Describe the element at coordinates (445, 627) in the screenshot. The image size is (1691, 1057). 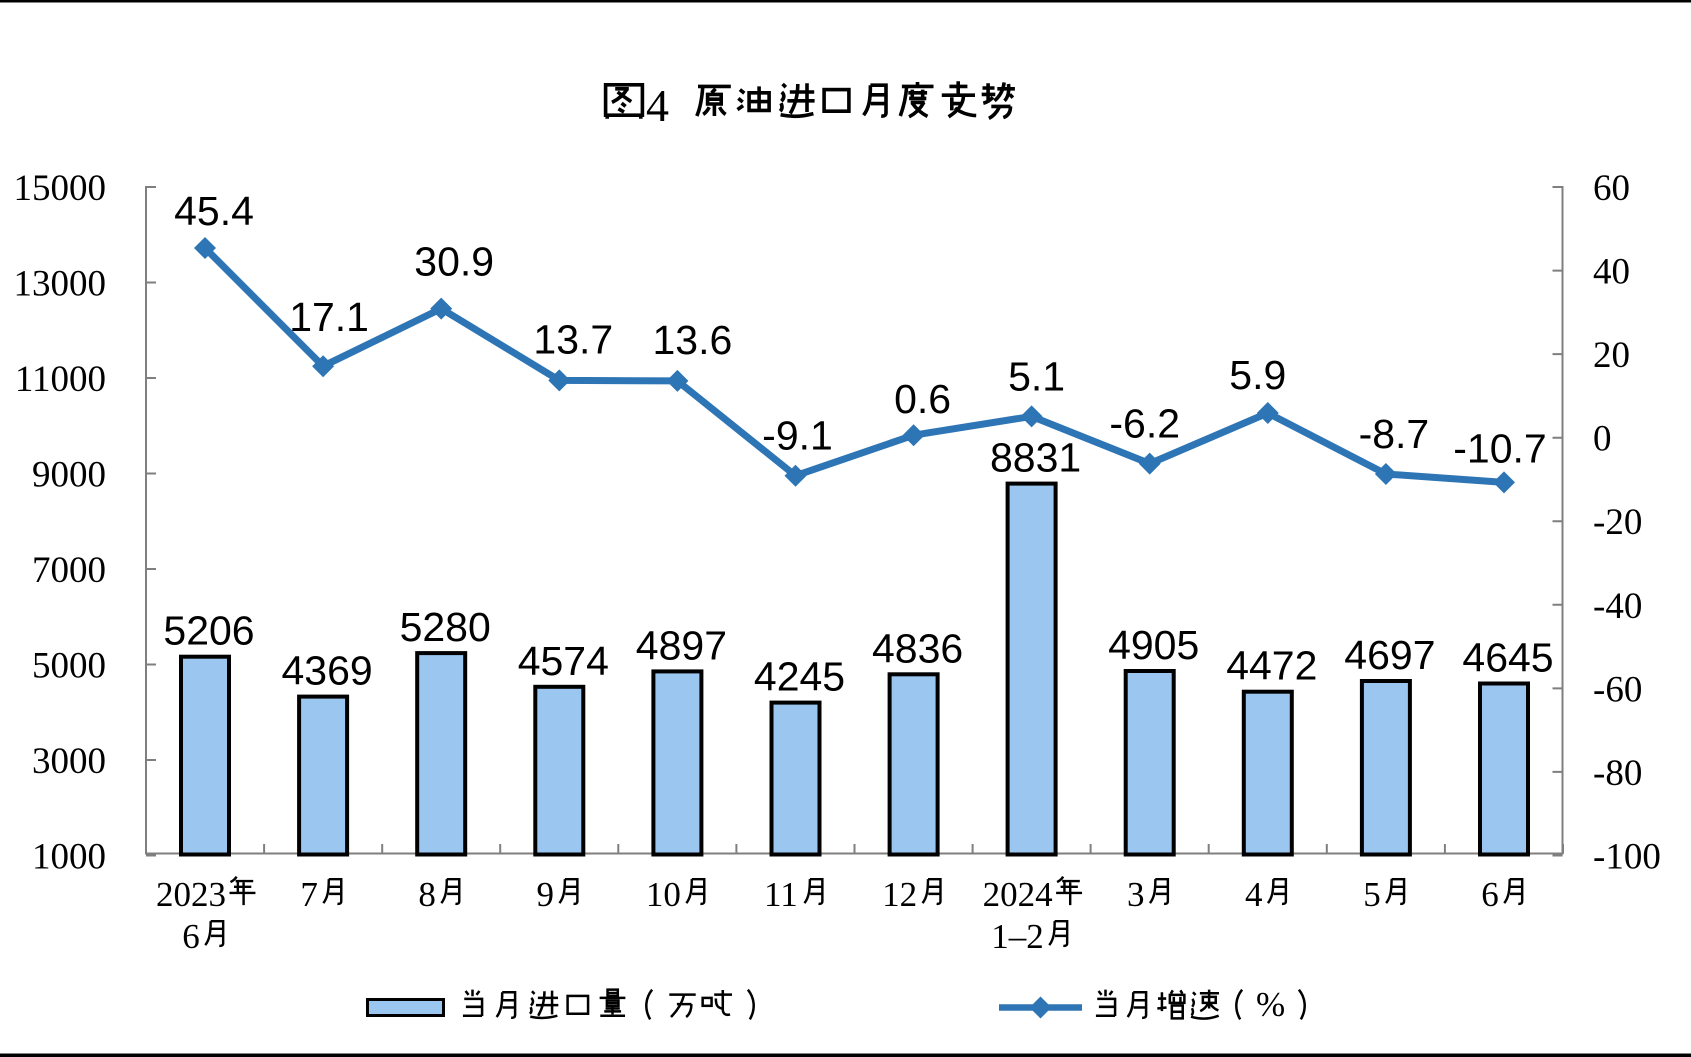
I see `svg-text: 5280` at that location.